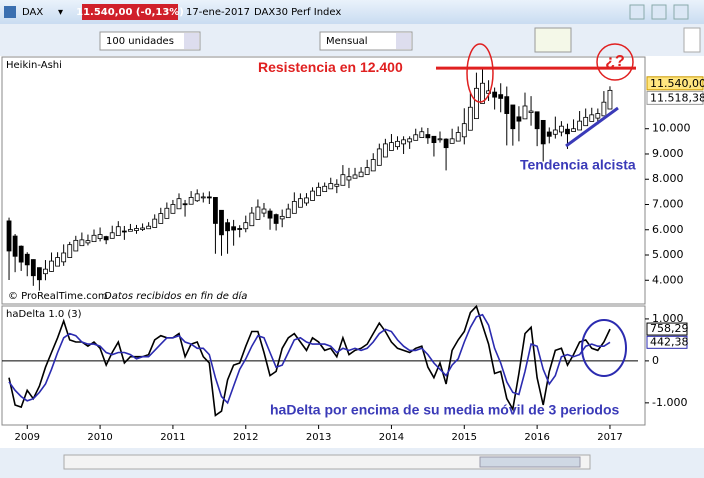 This screenshot has width=704, height=478. Describe the element at coordinates (578, 165) in the screenshot. I see `trend-label: Tendencia alcista` at that location.